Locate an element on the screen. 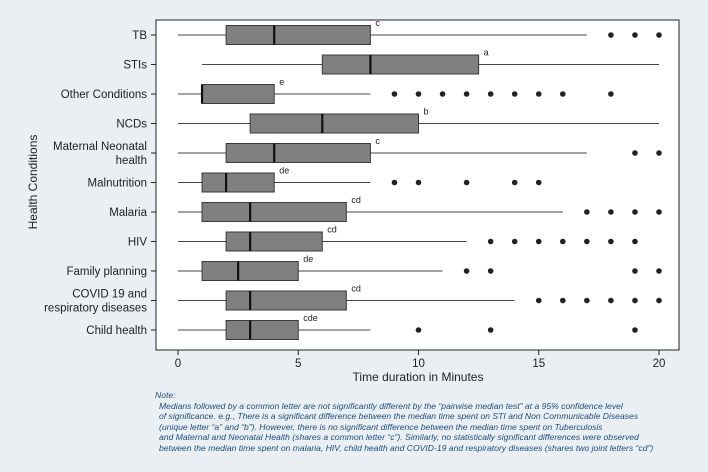 Image resolution: width=708 pixels, height=472 pixels. significance-letter: cde is located at coordinates (310, 318).